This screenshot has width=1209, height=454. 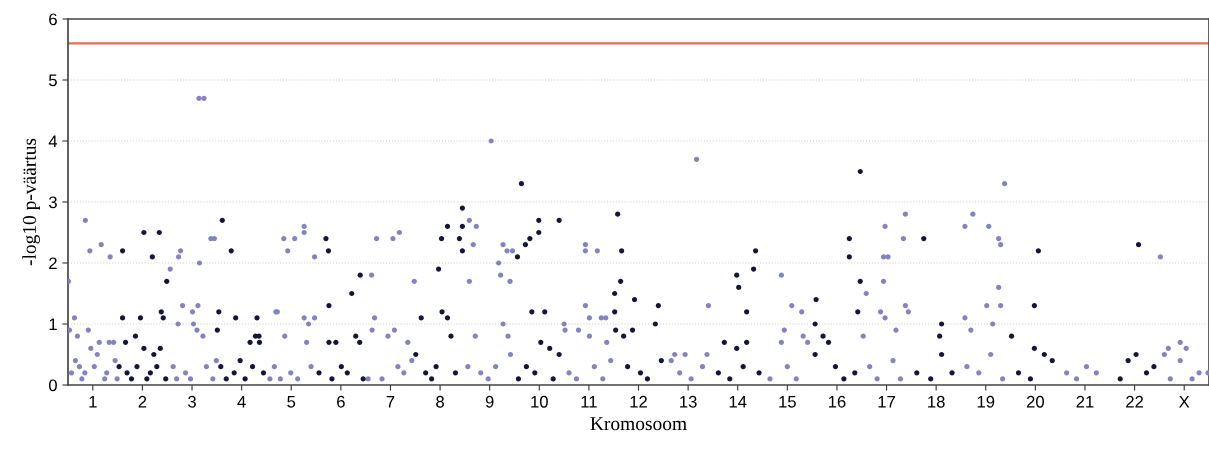 I want to click on y-tick-label: 2, so click(x=53, y=263).